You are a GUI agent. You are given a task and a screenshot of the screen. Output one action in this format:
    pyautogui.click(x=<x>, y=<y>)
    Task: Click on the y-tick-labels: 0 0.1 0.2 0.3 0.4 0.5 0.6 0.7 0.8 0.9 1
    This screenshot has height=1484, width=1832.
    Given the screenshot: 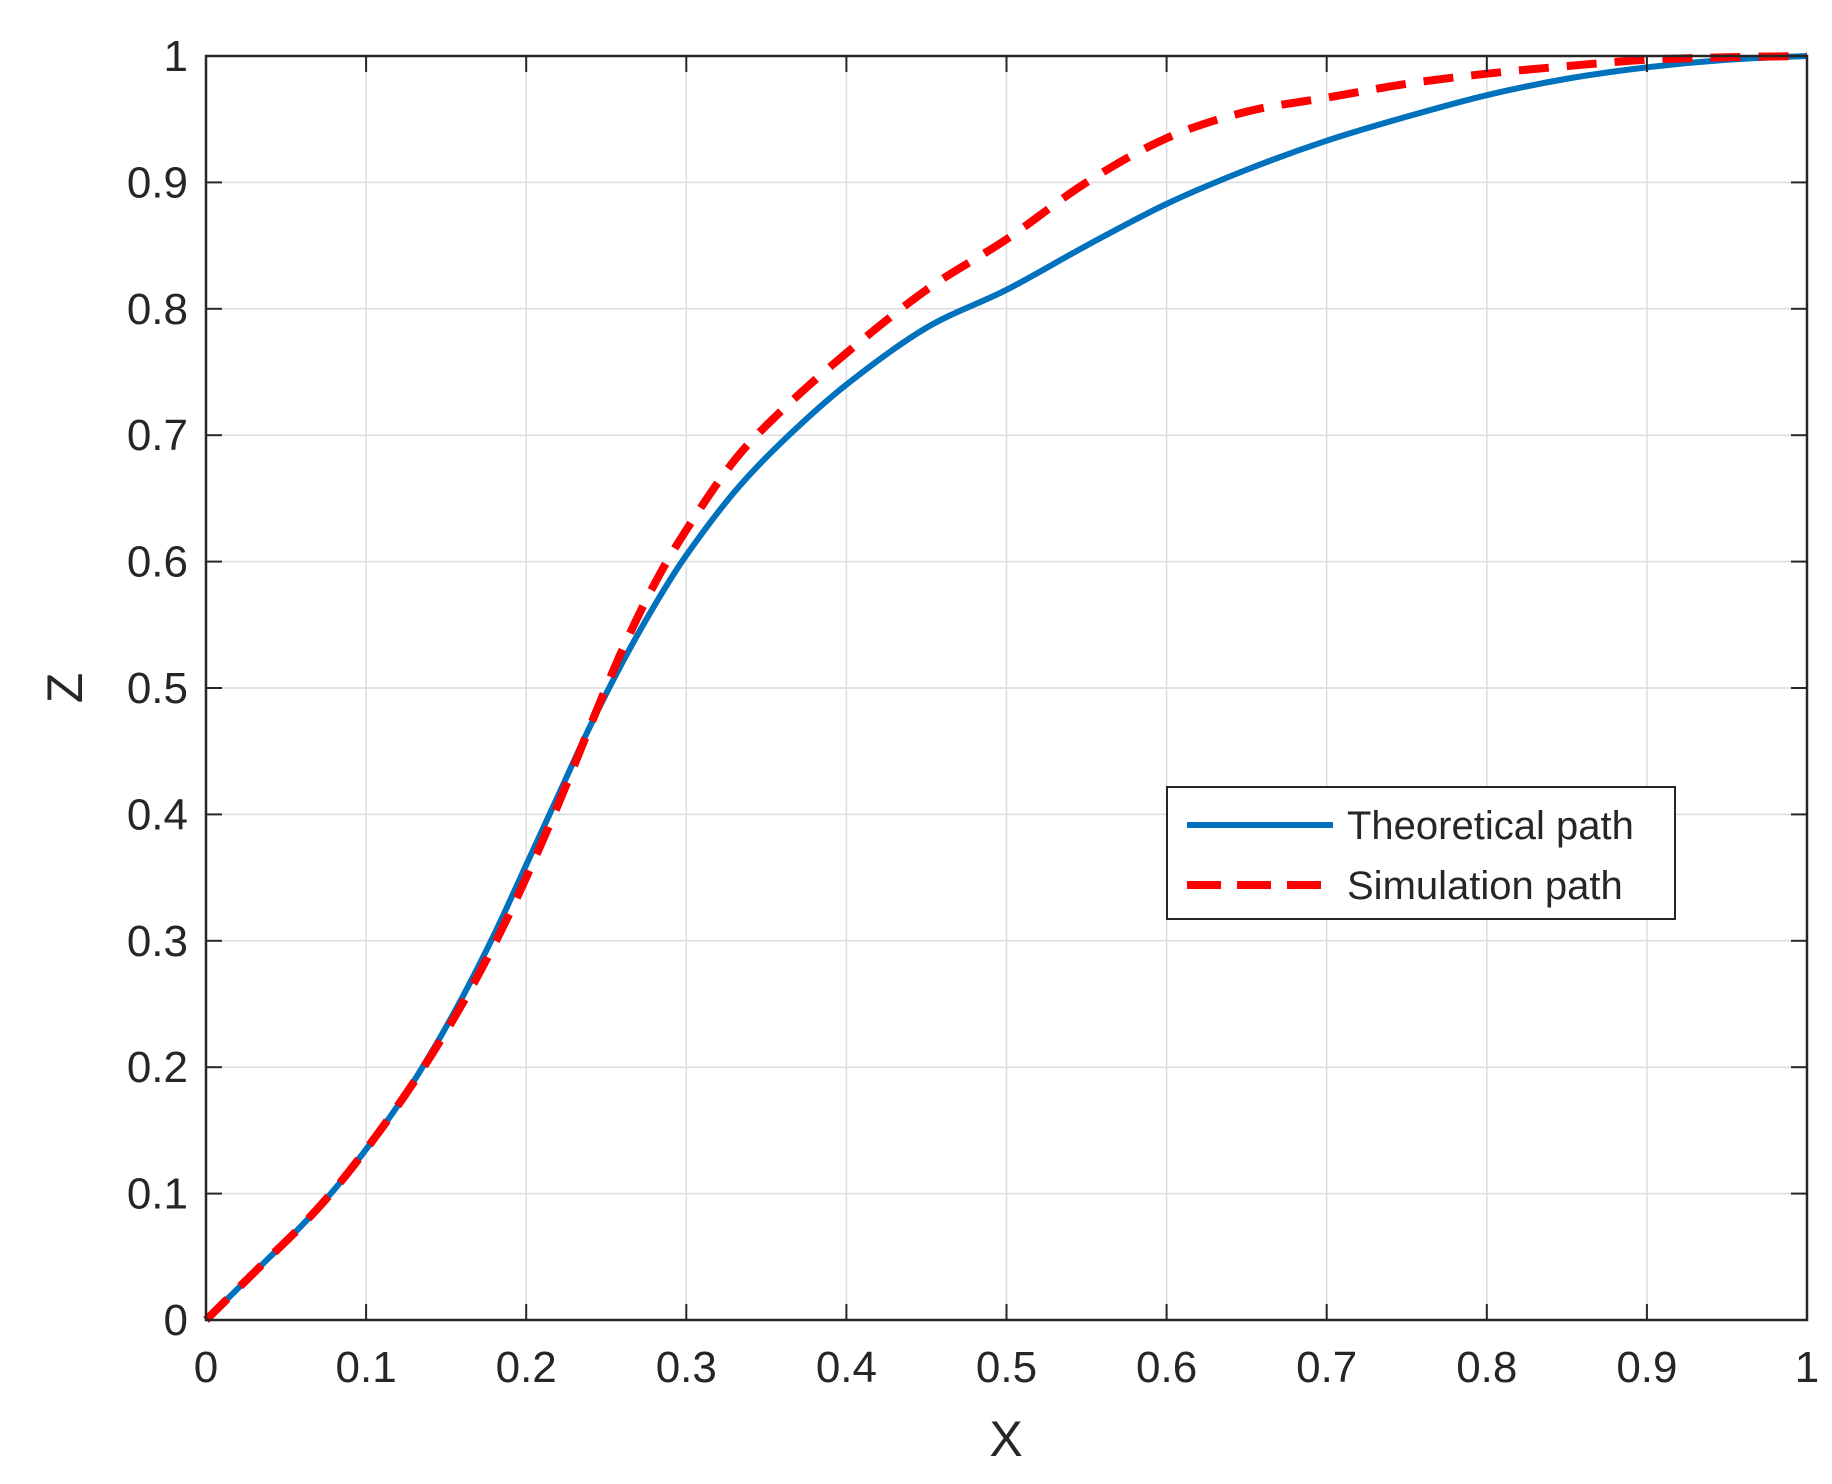 What is the action you would take?
    pyautogui.click(x=157, y=688)
    